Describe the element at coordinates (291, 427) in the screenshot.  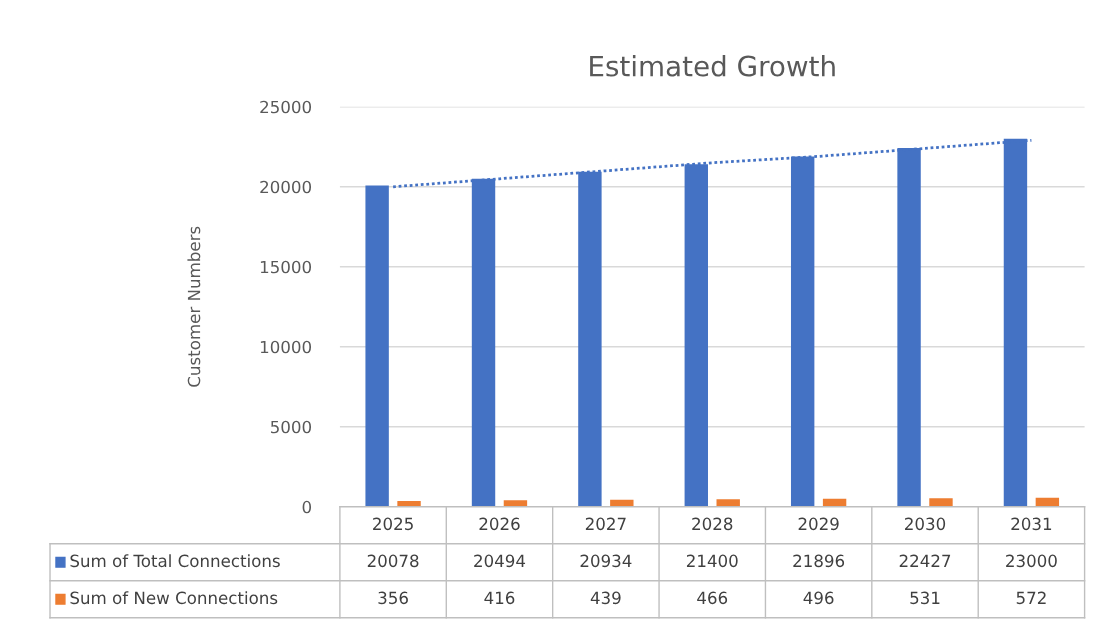
I see `y-tick-label: 5000` at that location.